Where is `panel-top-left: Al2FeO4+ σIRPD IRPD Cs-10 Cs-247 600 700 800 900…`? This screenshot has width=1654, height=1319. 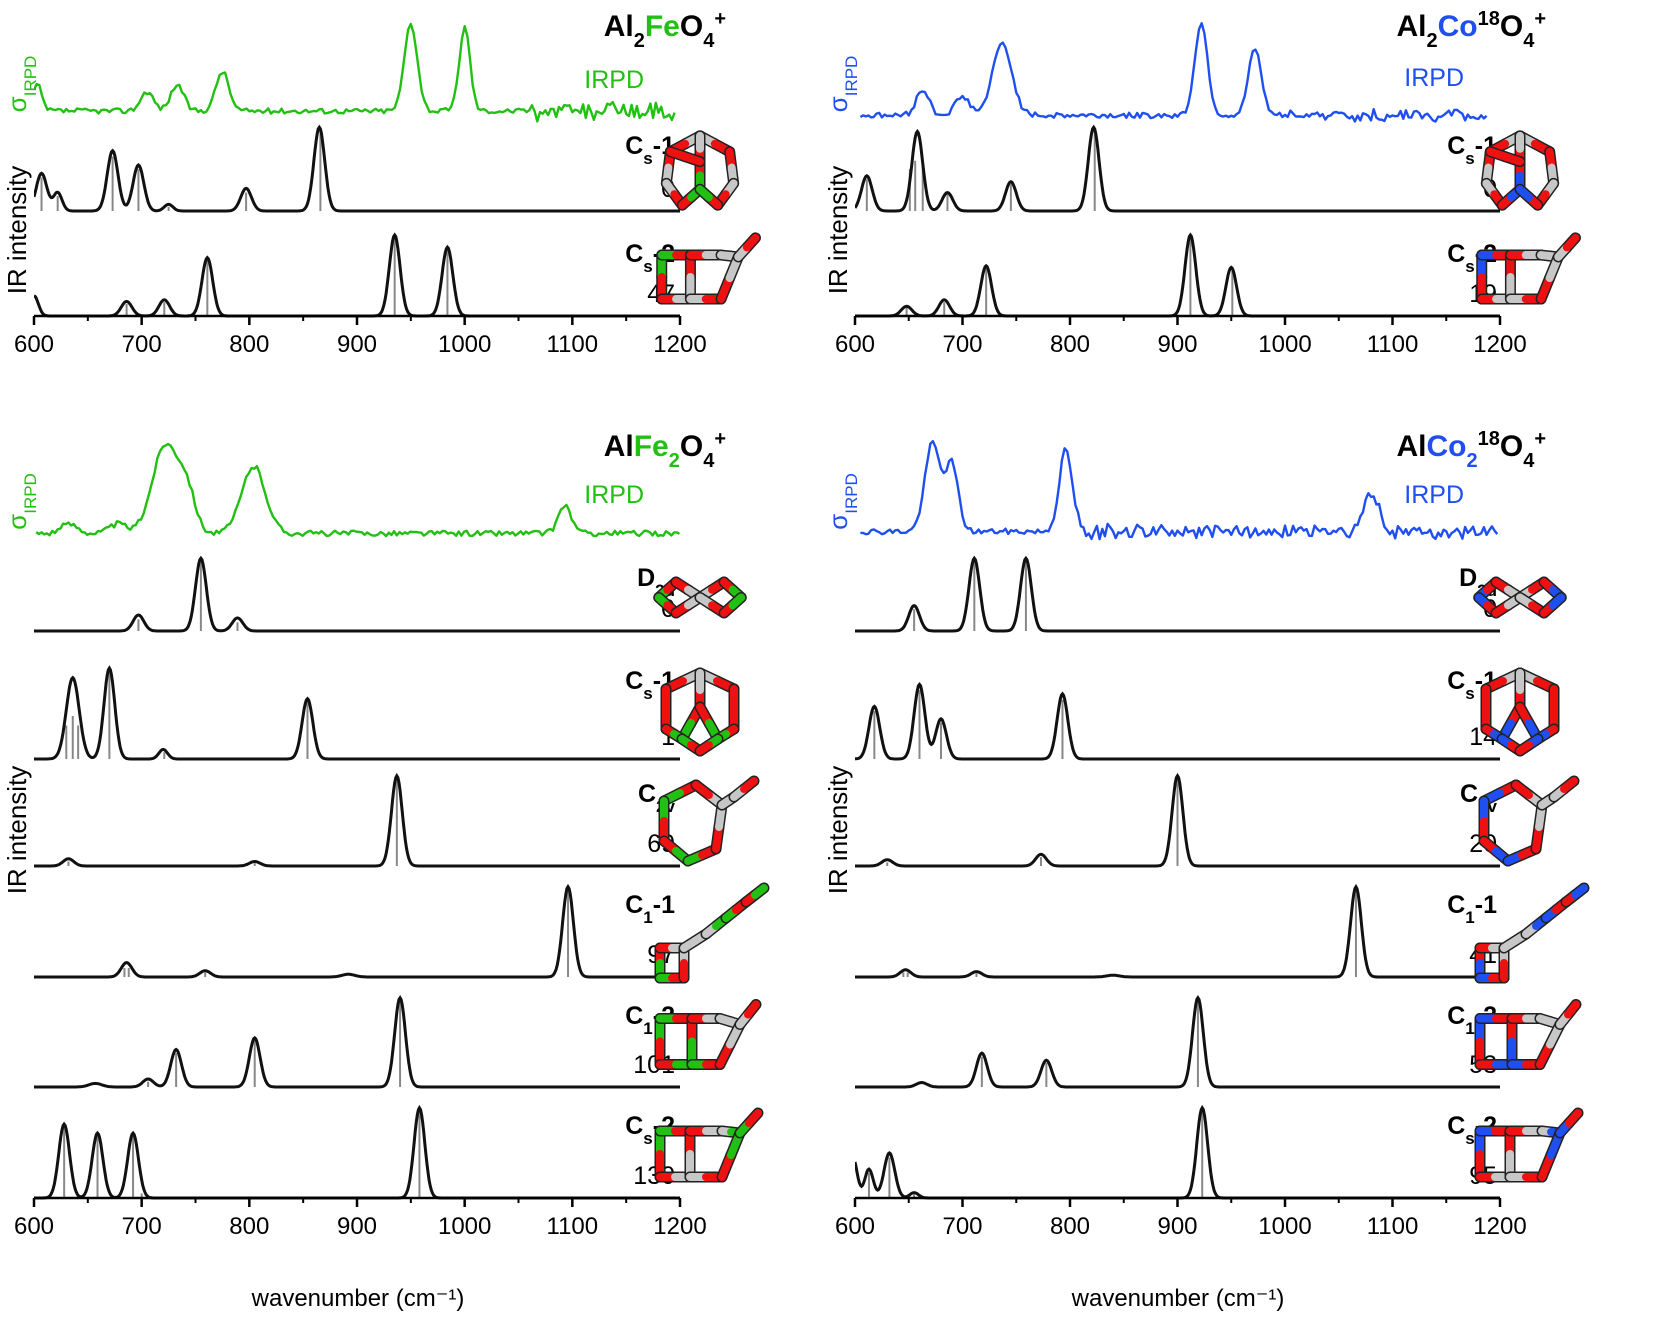 panel-top-left: Al2FeO4+ σIRPD IRPD Cs-10 Cs-247 600 700 800 900… is located at coordinates (381, 183).